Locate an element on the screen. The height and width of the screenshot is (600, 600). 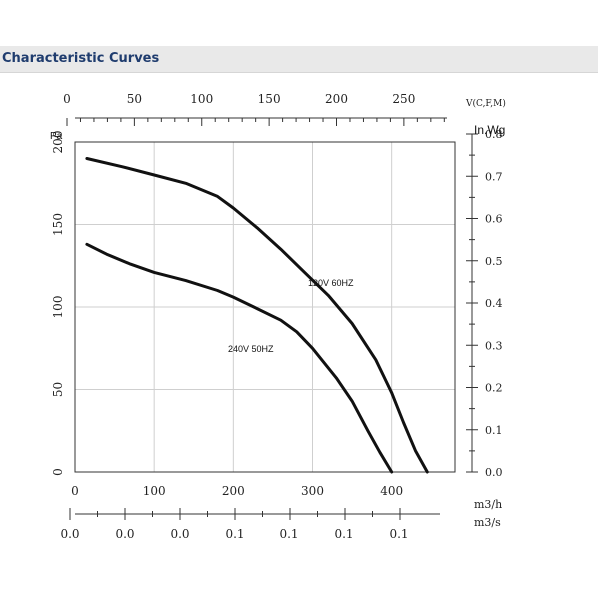
top-tick-label: 150 is located at coordinates (269, 99).